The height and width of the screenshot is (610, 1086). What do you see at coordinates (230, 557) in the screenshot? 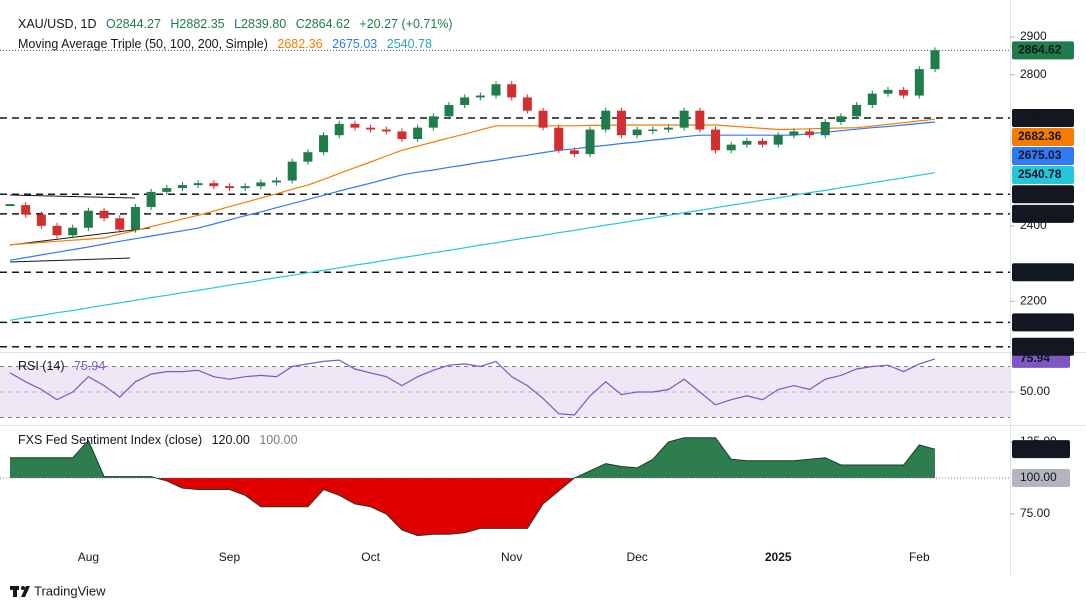
I see `x-tick-label: Sep` at bounding box center [230, 557].